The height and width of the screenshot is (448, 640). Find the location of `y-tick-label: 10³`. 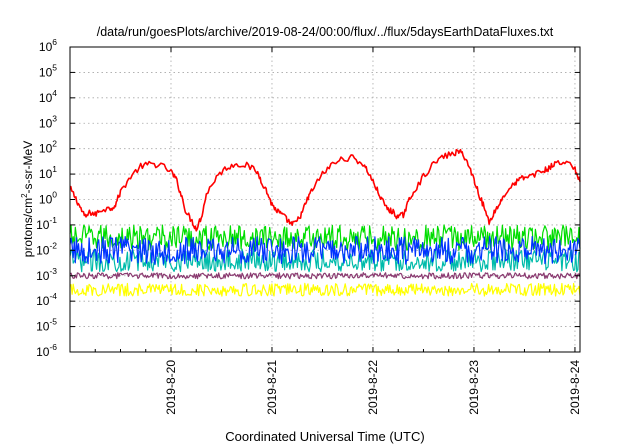

y-tick-label: 10³ is located at coordinates (48, 121).